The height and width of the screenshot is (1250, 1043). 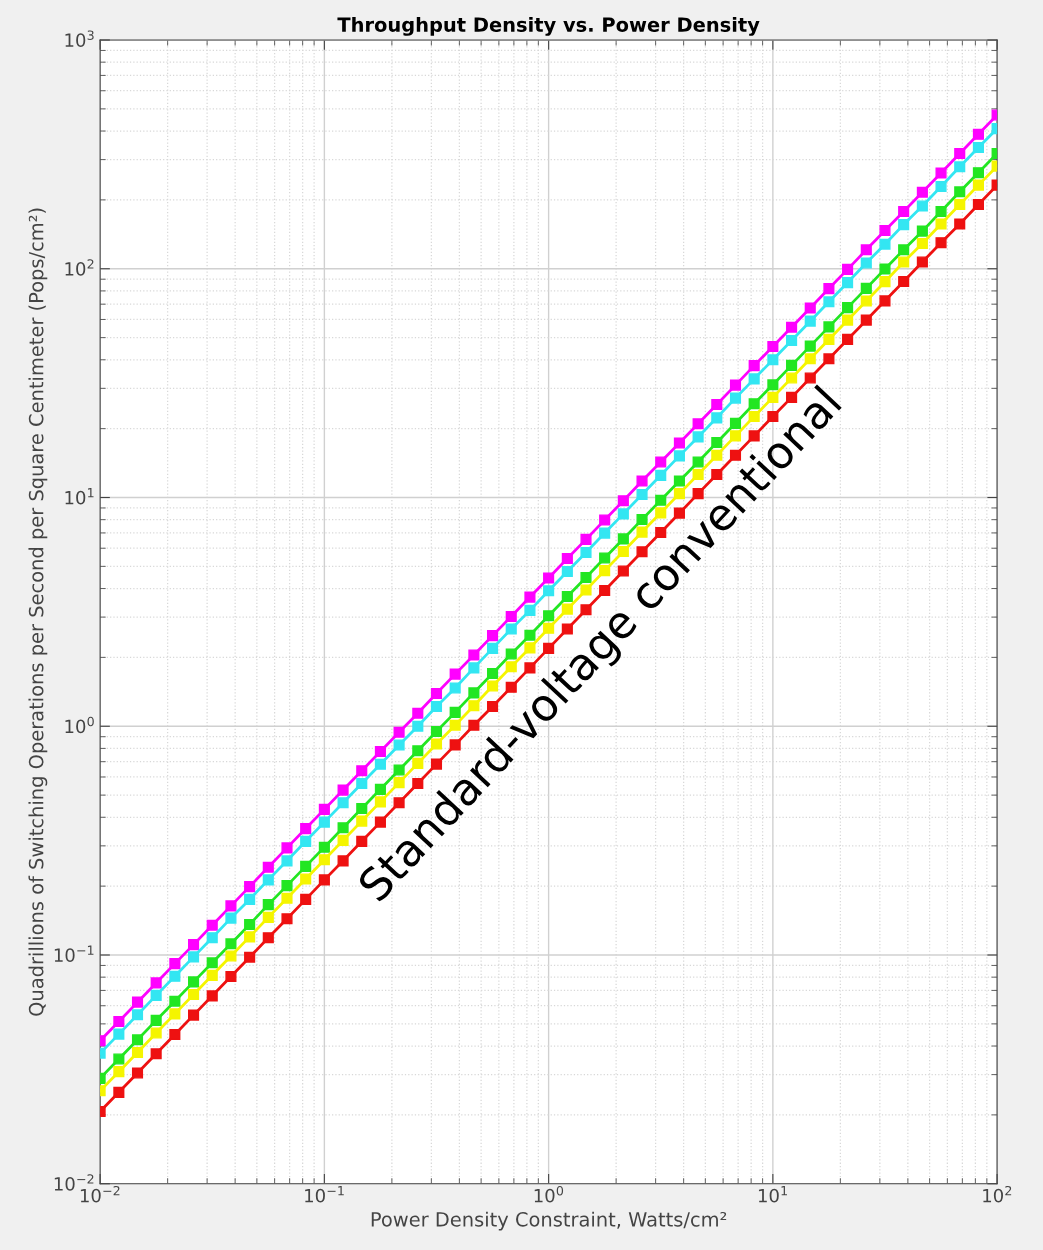 What do you see at coordinates (79, 496) in the screenshot?
I see `y-tick-label: 10$^{1}$` at bounding box center [79, 496].